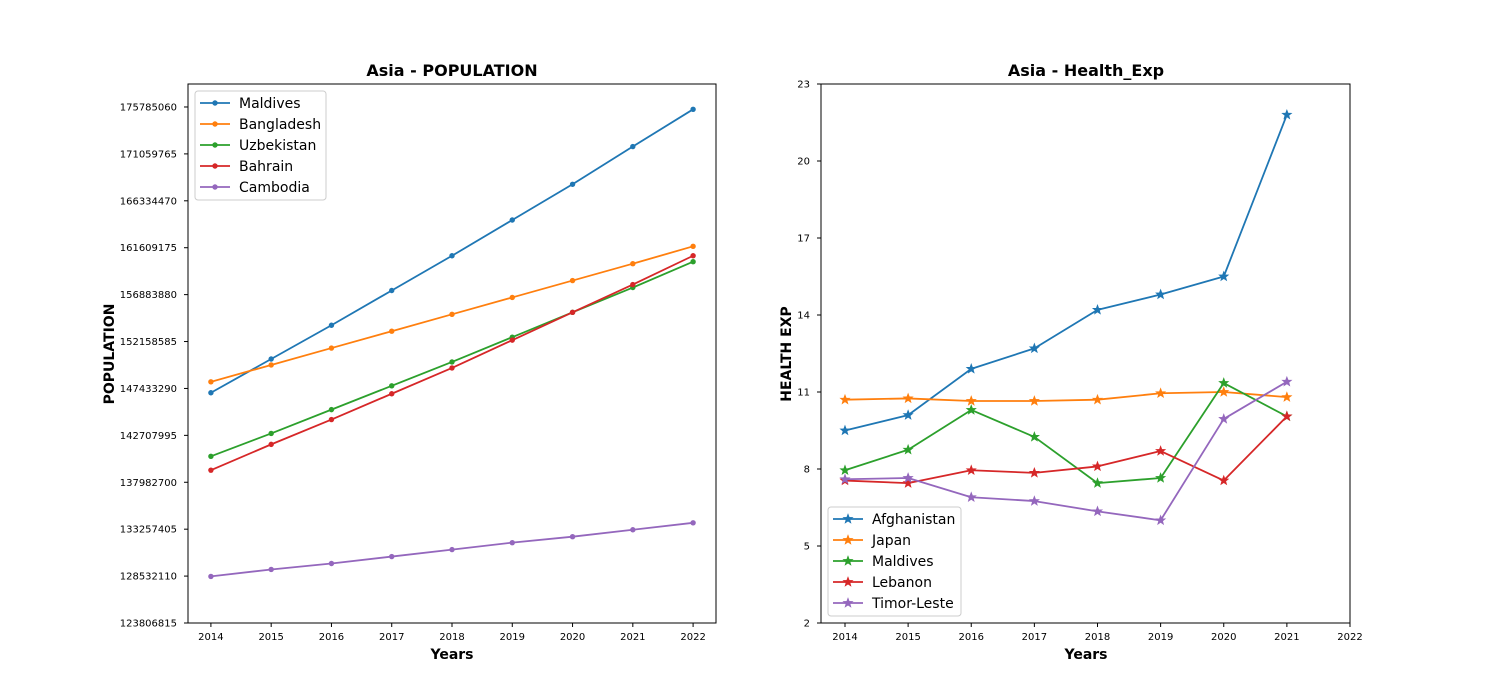 The image size is (1500, 700). Describe the element at coordinates (1066, 272) in the screenshot. I see `series-afghanistan` at that location.